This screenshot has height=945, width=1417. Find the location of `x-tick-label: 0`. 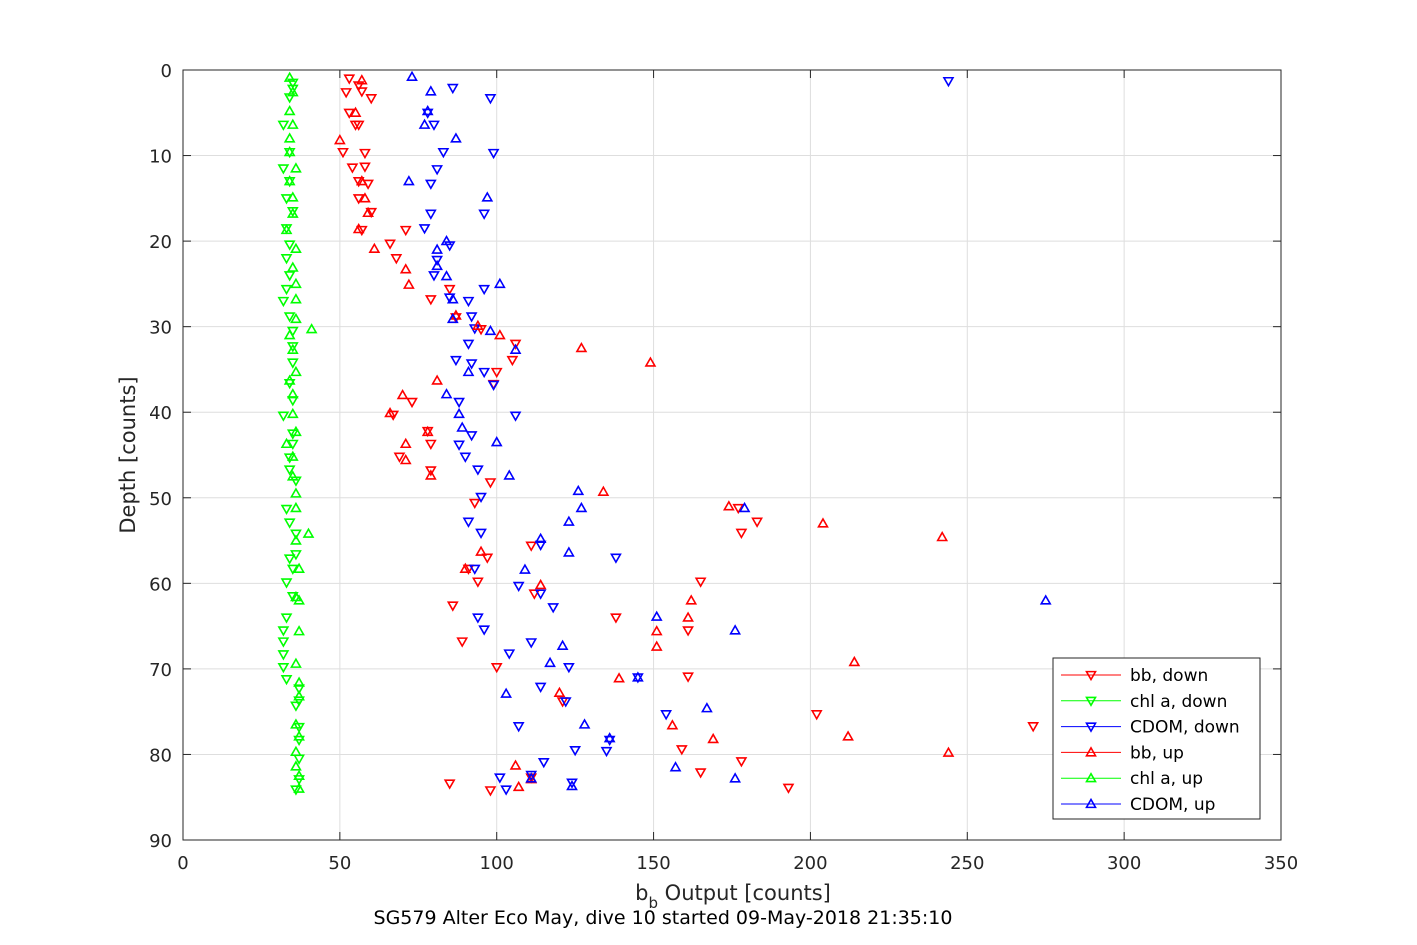

x-tick-label: 0 is located at coordinates (182, 863).